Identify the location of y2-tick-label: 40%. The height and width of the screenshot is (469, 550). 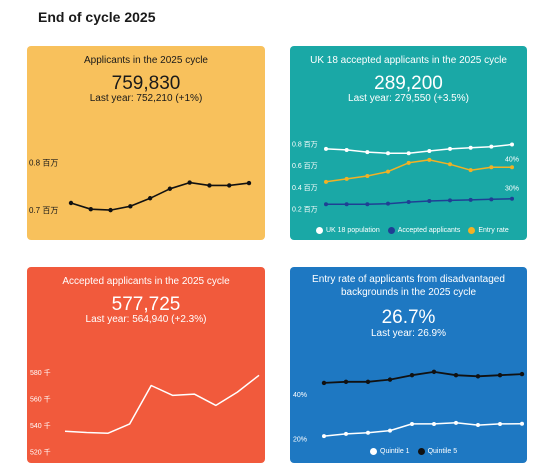
(512, 159).